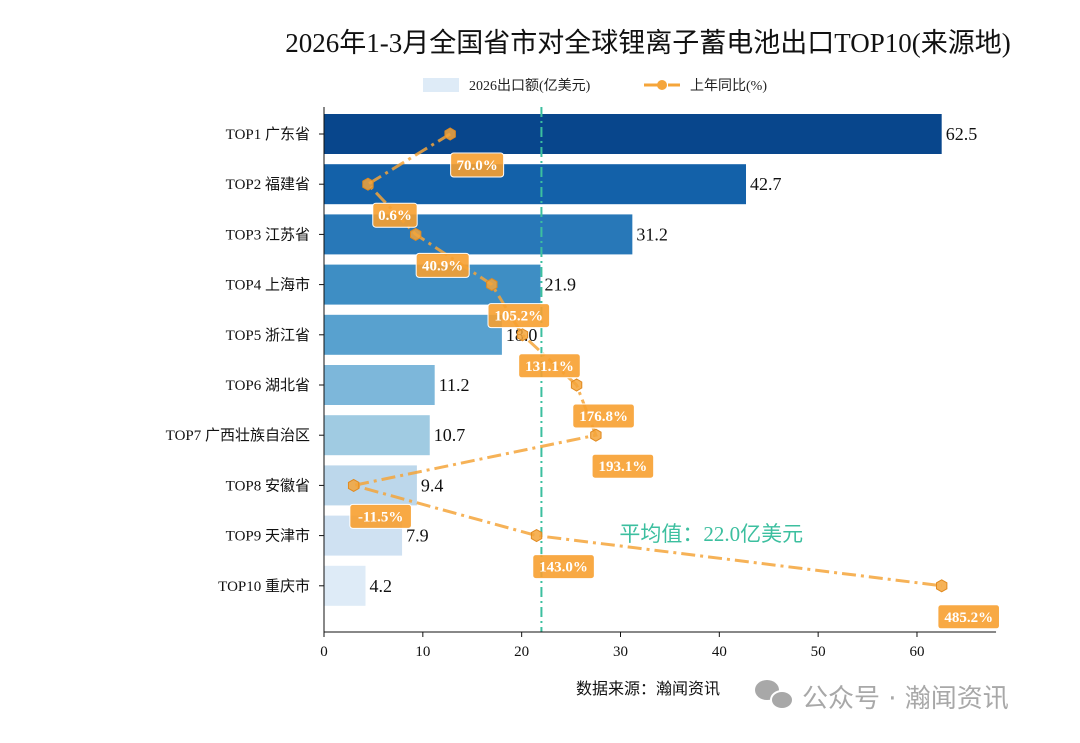 This screenshot has height=743, width=1080. What do you see at coordinates (324, 652) in the screenshot?
I see `x-tick-label: 0` at bounding box center [324, 652].